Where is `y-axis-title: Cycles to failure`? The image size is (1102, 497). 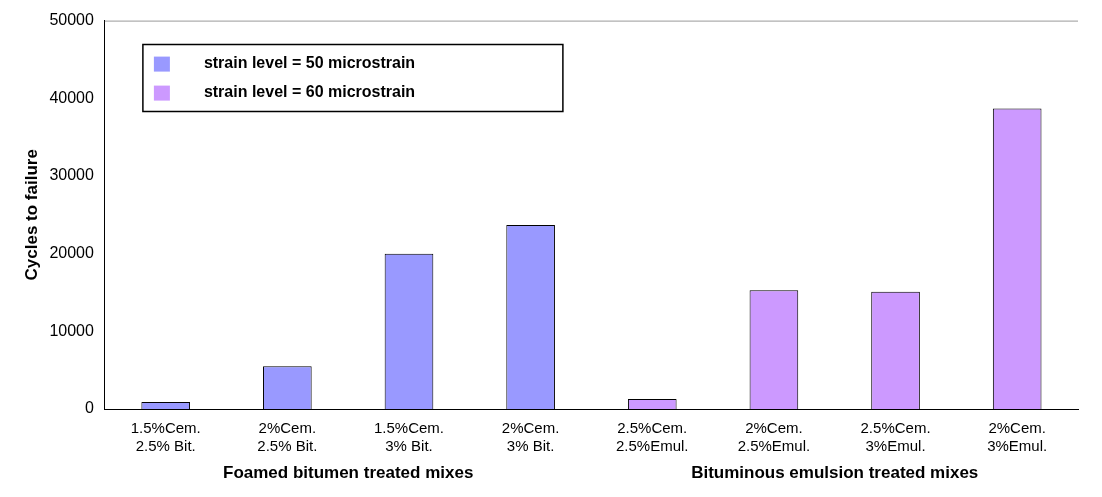
y-axis-title: Cycles to failure is located at coordinates (31, 215).